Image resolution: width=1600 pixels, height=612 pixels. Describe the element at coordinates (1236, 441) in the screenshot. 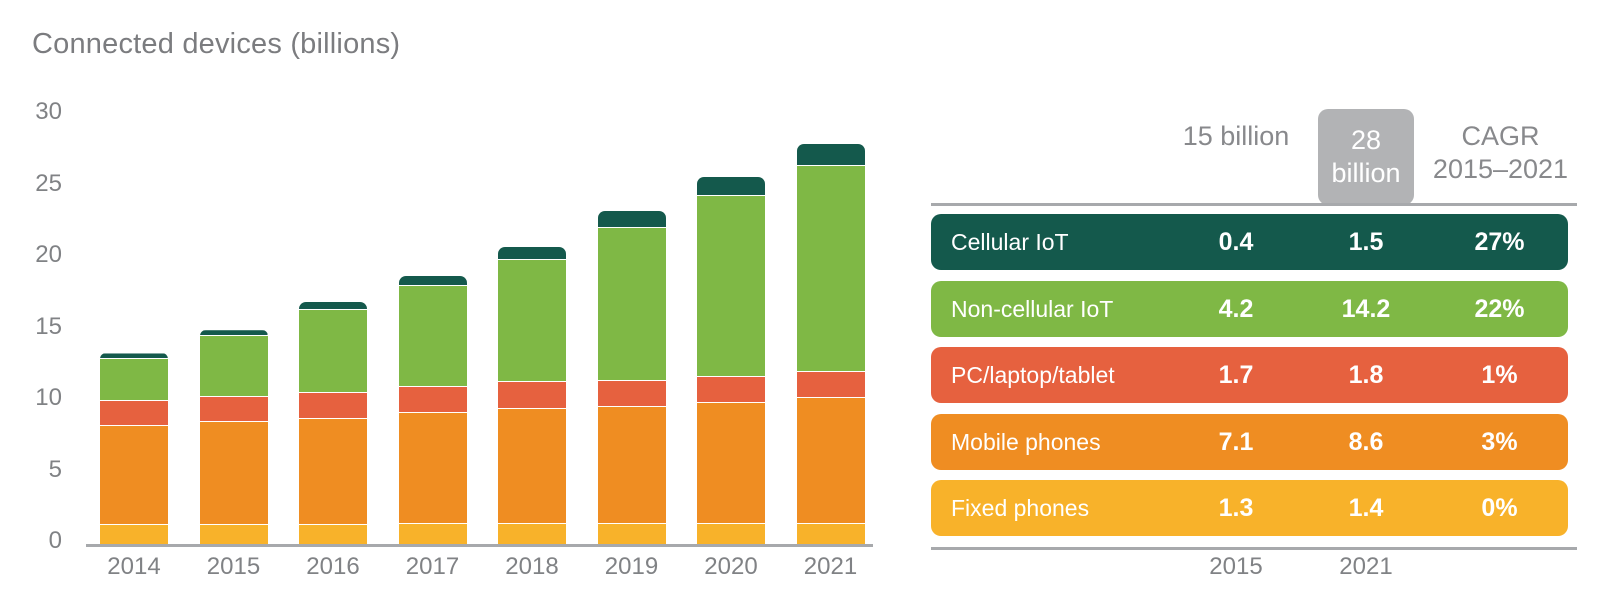

I see `legend-row-v2015: 7.1` at that location.